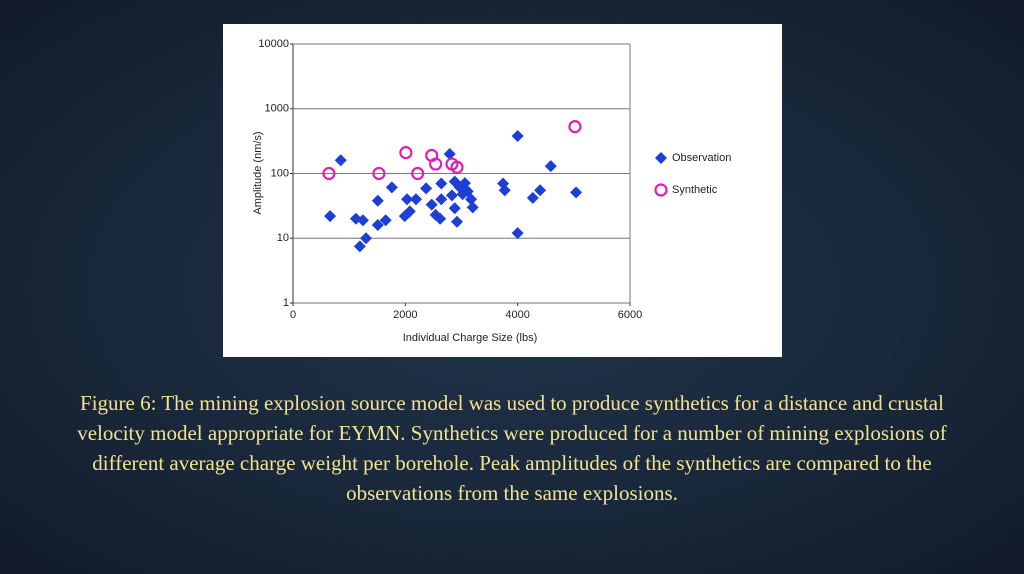  I want to click on legend-label: Synthetic, so click(695, 190).